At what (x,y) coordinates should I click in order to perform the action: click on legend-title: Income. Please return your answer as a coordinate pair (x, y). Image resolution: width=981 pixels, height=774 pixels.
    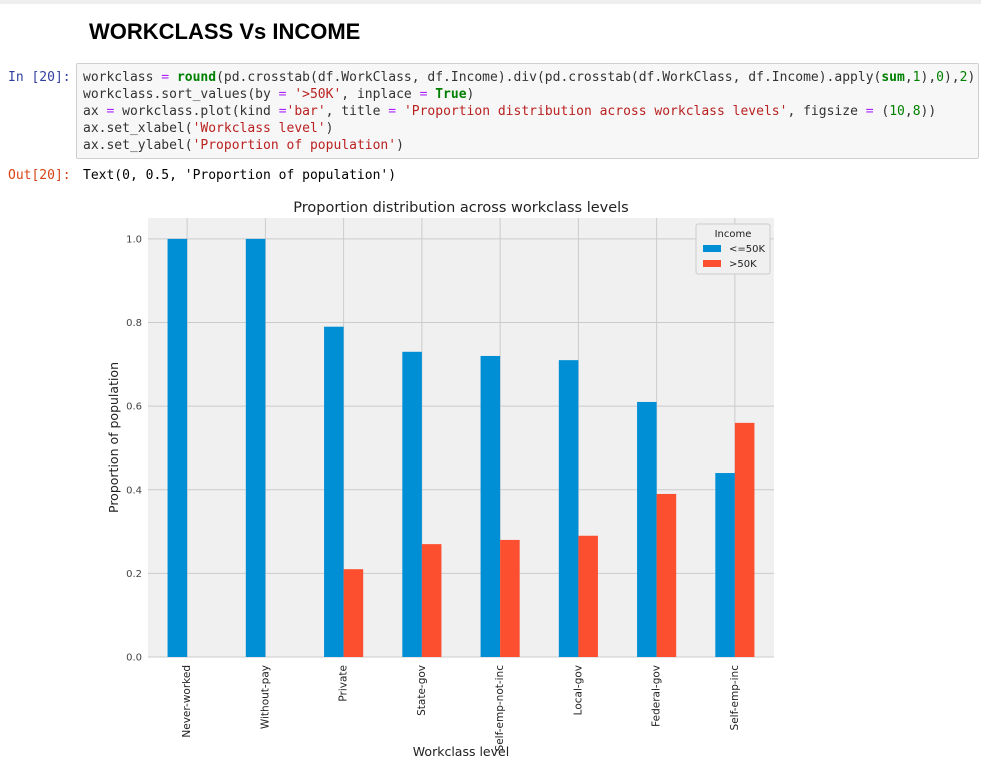
    Looking at the image, I should click on (733, 234).